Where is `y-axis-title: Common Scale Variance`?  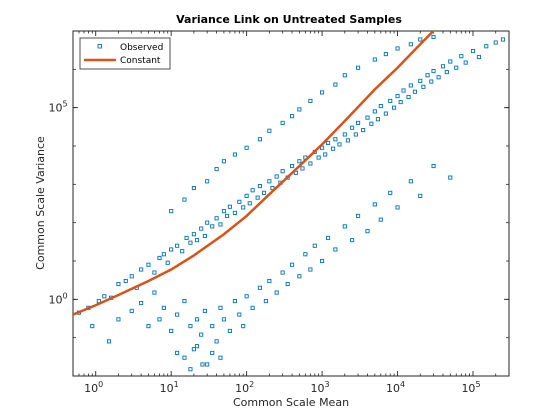 y-axis-title: Common Scale Variance is located at coordinates (40, 203).